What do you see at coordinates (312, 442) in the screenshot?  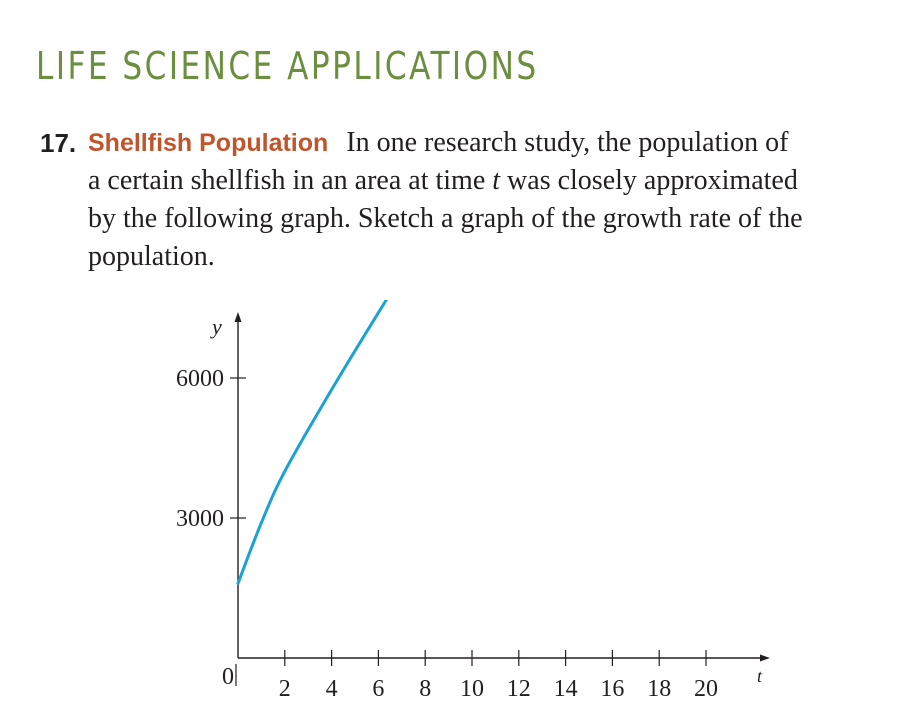 I see `population-curve` at bounding box center [312, 442].